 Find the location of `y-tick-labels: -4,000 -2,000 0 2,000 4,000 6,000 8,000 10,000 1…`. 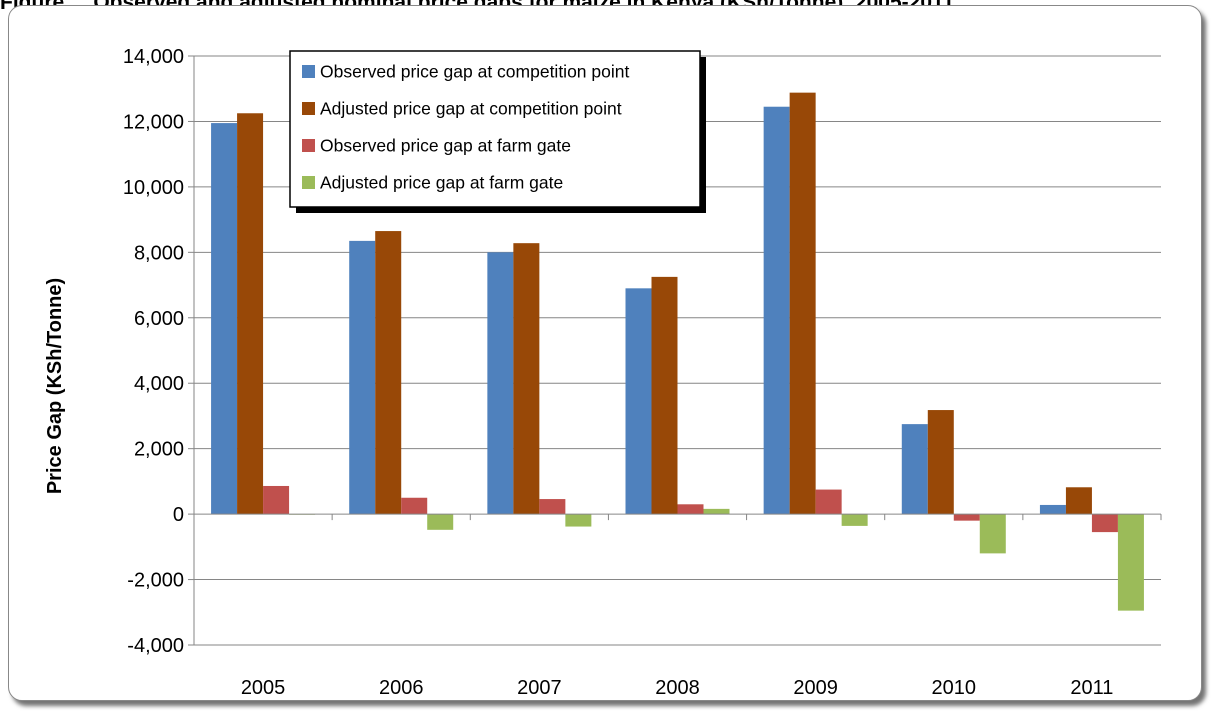

y-tick-labels: -4,000 -2,000 0 2,000 4,000 6,000 8,000 10,000 1… is located at coordinates (153, 351).